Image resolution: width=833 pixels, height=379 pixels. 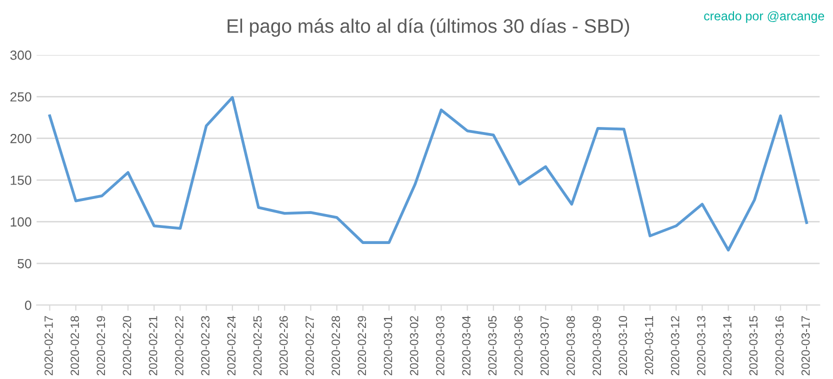 I want to click on x-tick-label: 2020-03-01, so click(x=388, y=346).